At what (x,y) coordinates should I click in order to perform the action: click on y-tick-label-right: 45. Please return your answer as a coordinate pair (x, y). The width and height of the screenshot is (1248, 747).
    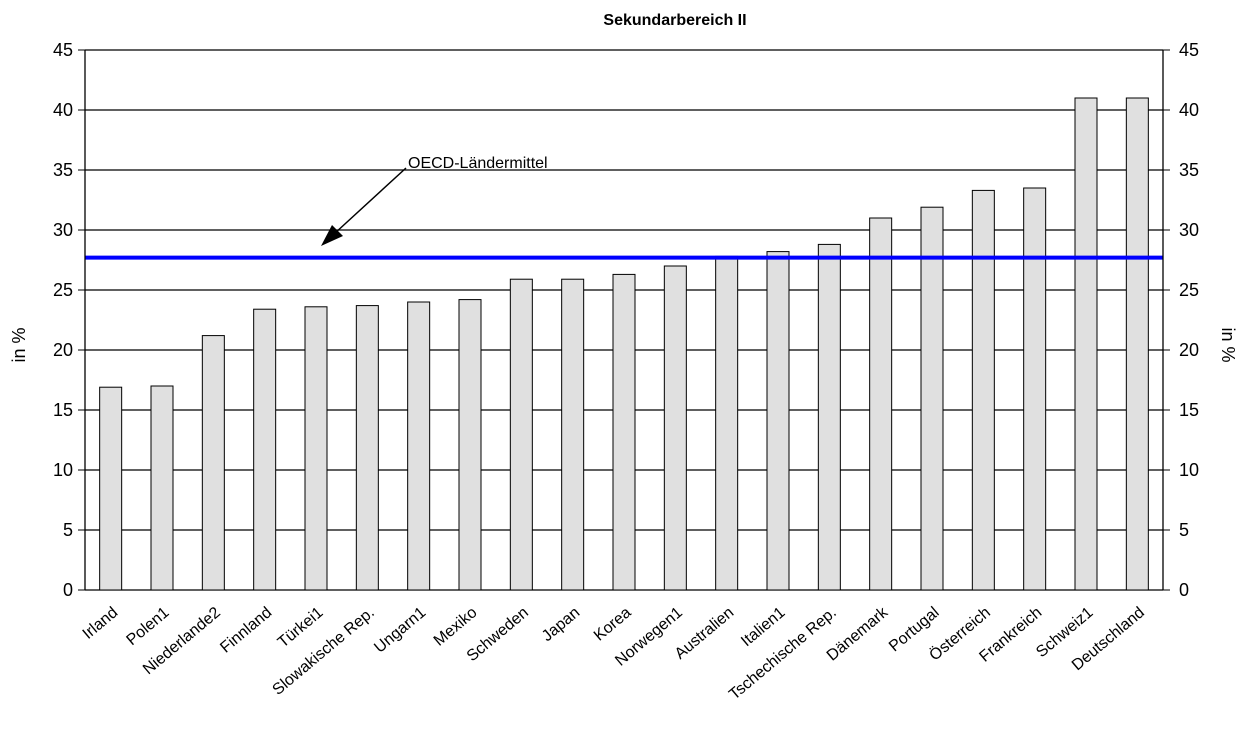
    Looking at the image, I should click on (1189, 50).